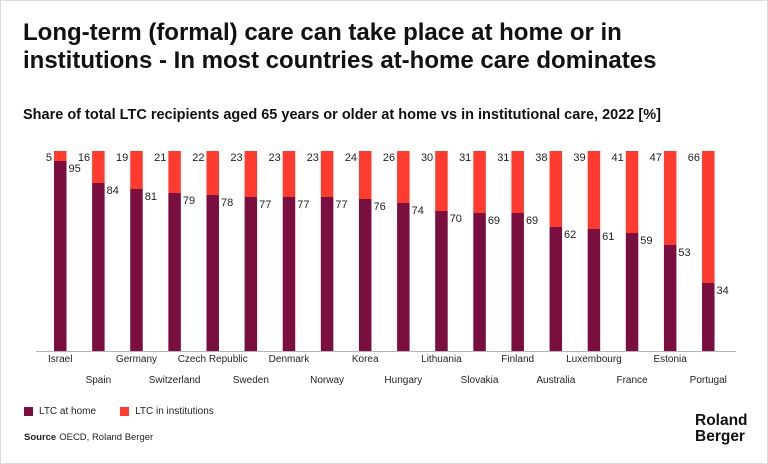 This screenshot has height=464, width=768. I want to click on x-tick-label-slovakia: Slovakia, so click(480, 380).